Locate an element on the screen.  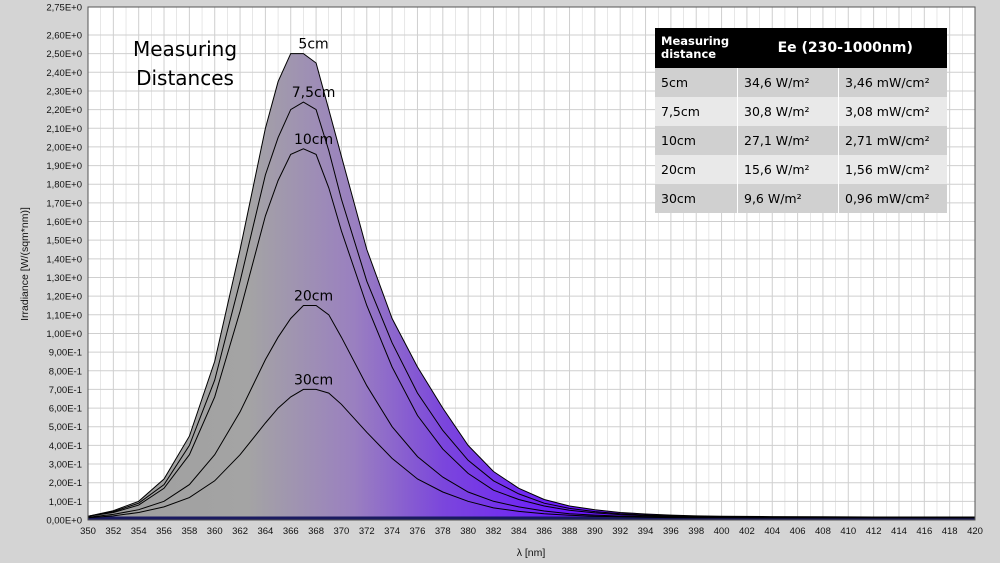
cell-distance: 5cm is located at coordinates (696, 82).